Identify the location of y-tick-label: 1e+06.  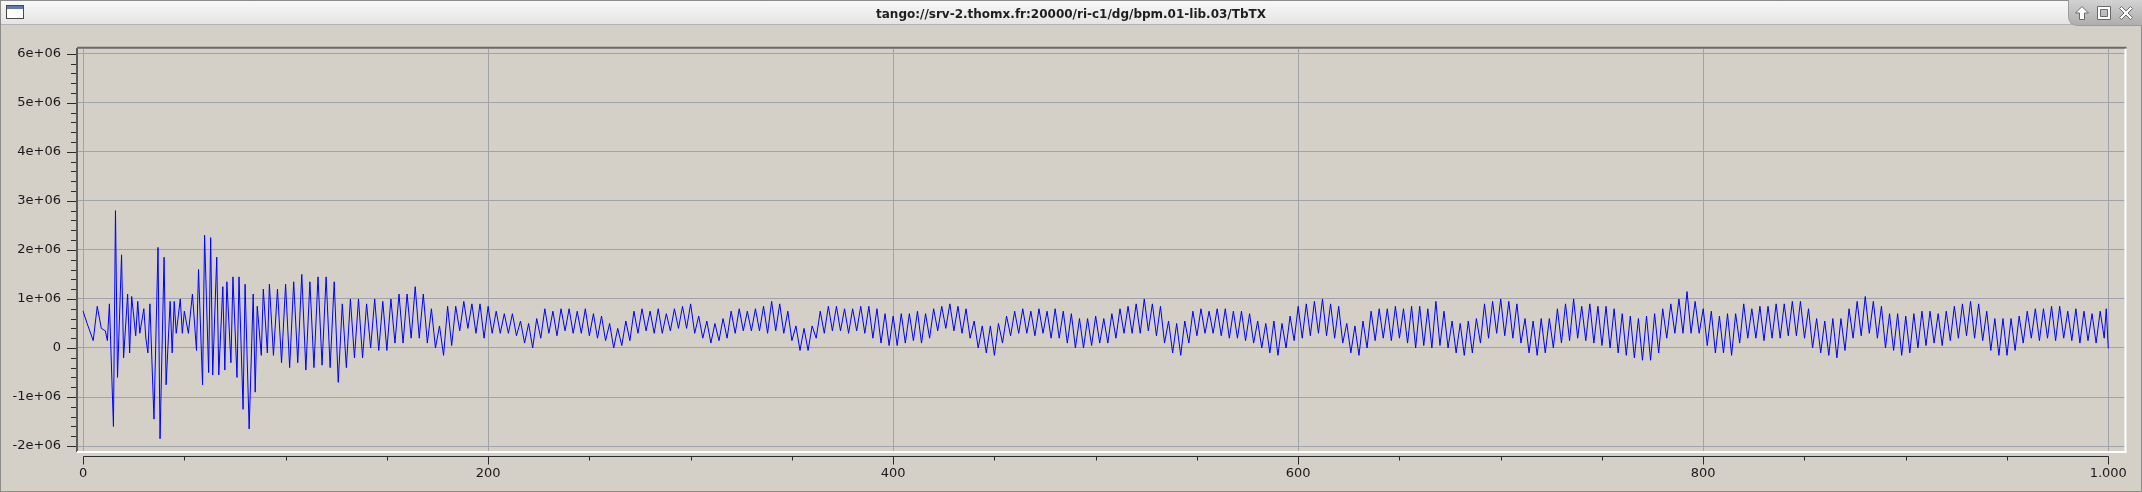
(39, 298).